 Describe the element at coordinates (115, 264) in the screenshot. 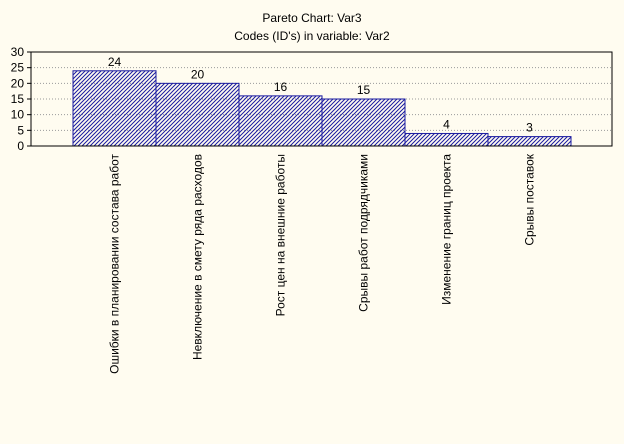

I see `x-tick-label: Ошибки в планировании состава работ` at that location.